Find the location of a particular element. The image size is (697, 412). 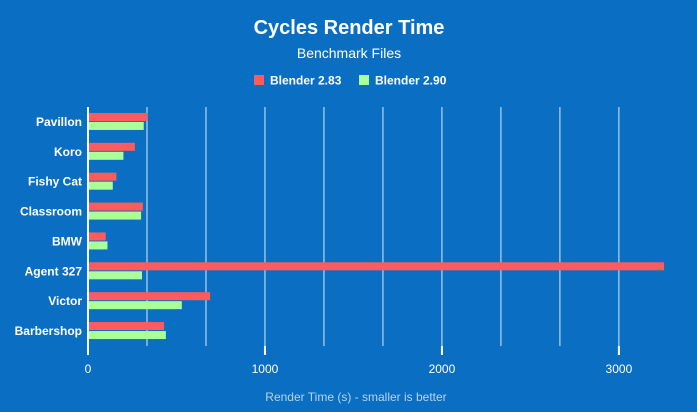

category-label-fishy-cat: Fishy Cat is located at coordinates (55, 182).